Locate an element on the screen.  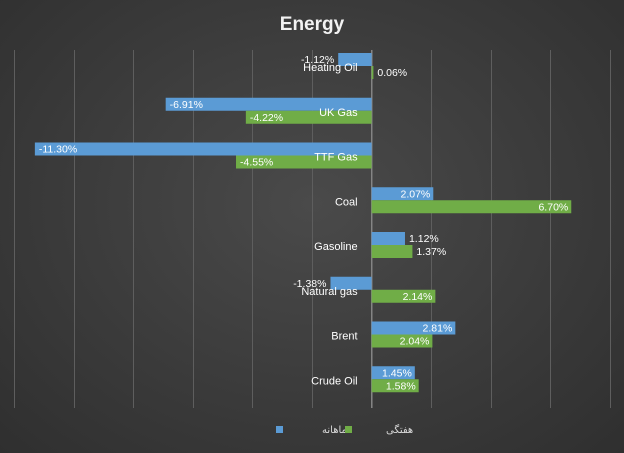
category-label: Brent is located at coordinates (344, 337).